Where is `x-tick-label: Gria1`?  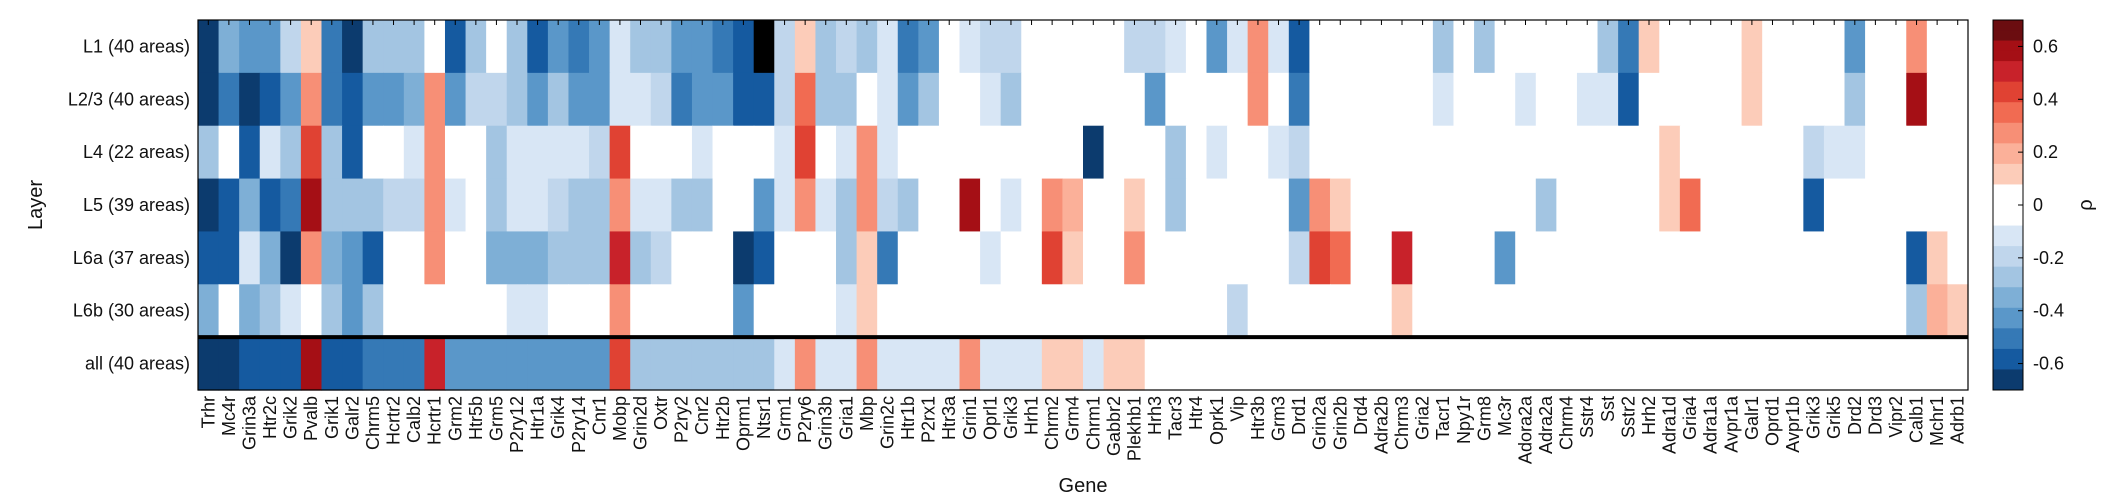
x-tick-label: Gria1 is located at coordinates (846, 418).